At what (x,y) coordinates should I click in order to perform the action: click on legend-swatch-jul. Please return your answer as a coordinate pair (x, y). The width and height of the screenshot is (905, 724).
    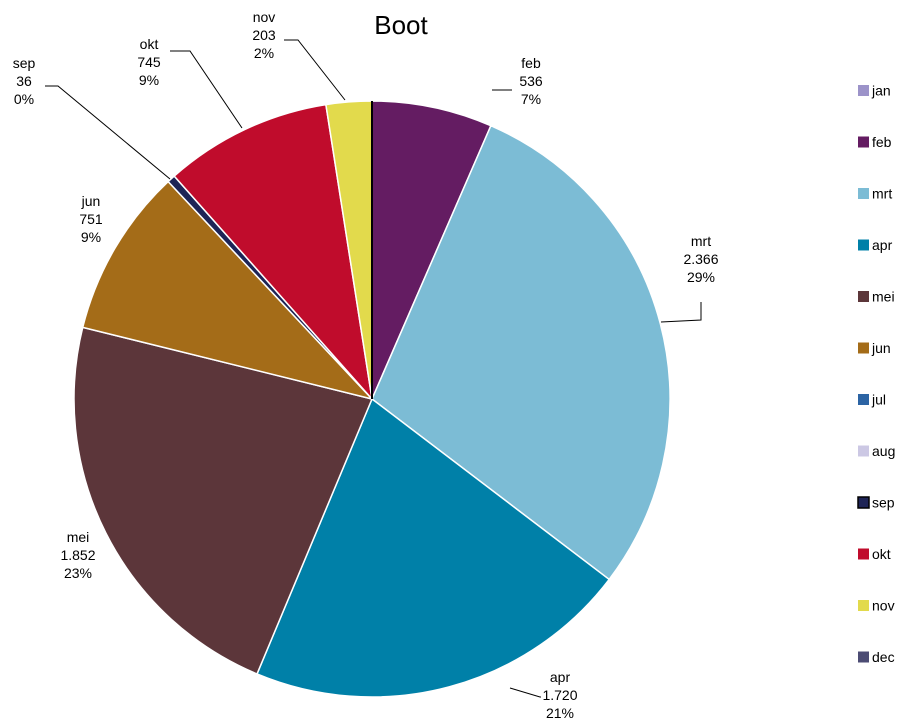
    Looking at the image, I should click on (863, 399).